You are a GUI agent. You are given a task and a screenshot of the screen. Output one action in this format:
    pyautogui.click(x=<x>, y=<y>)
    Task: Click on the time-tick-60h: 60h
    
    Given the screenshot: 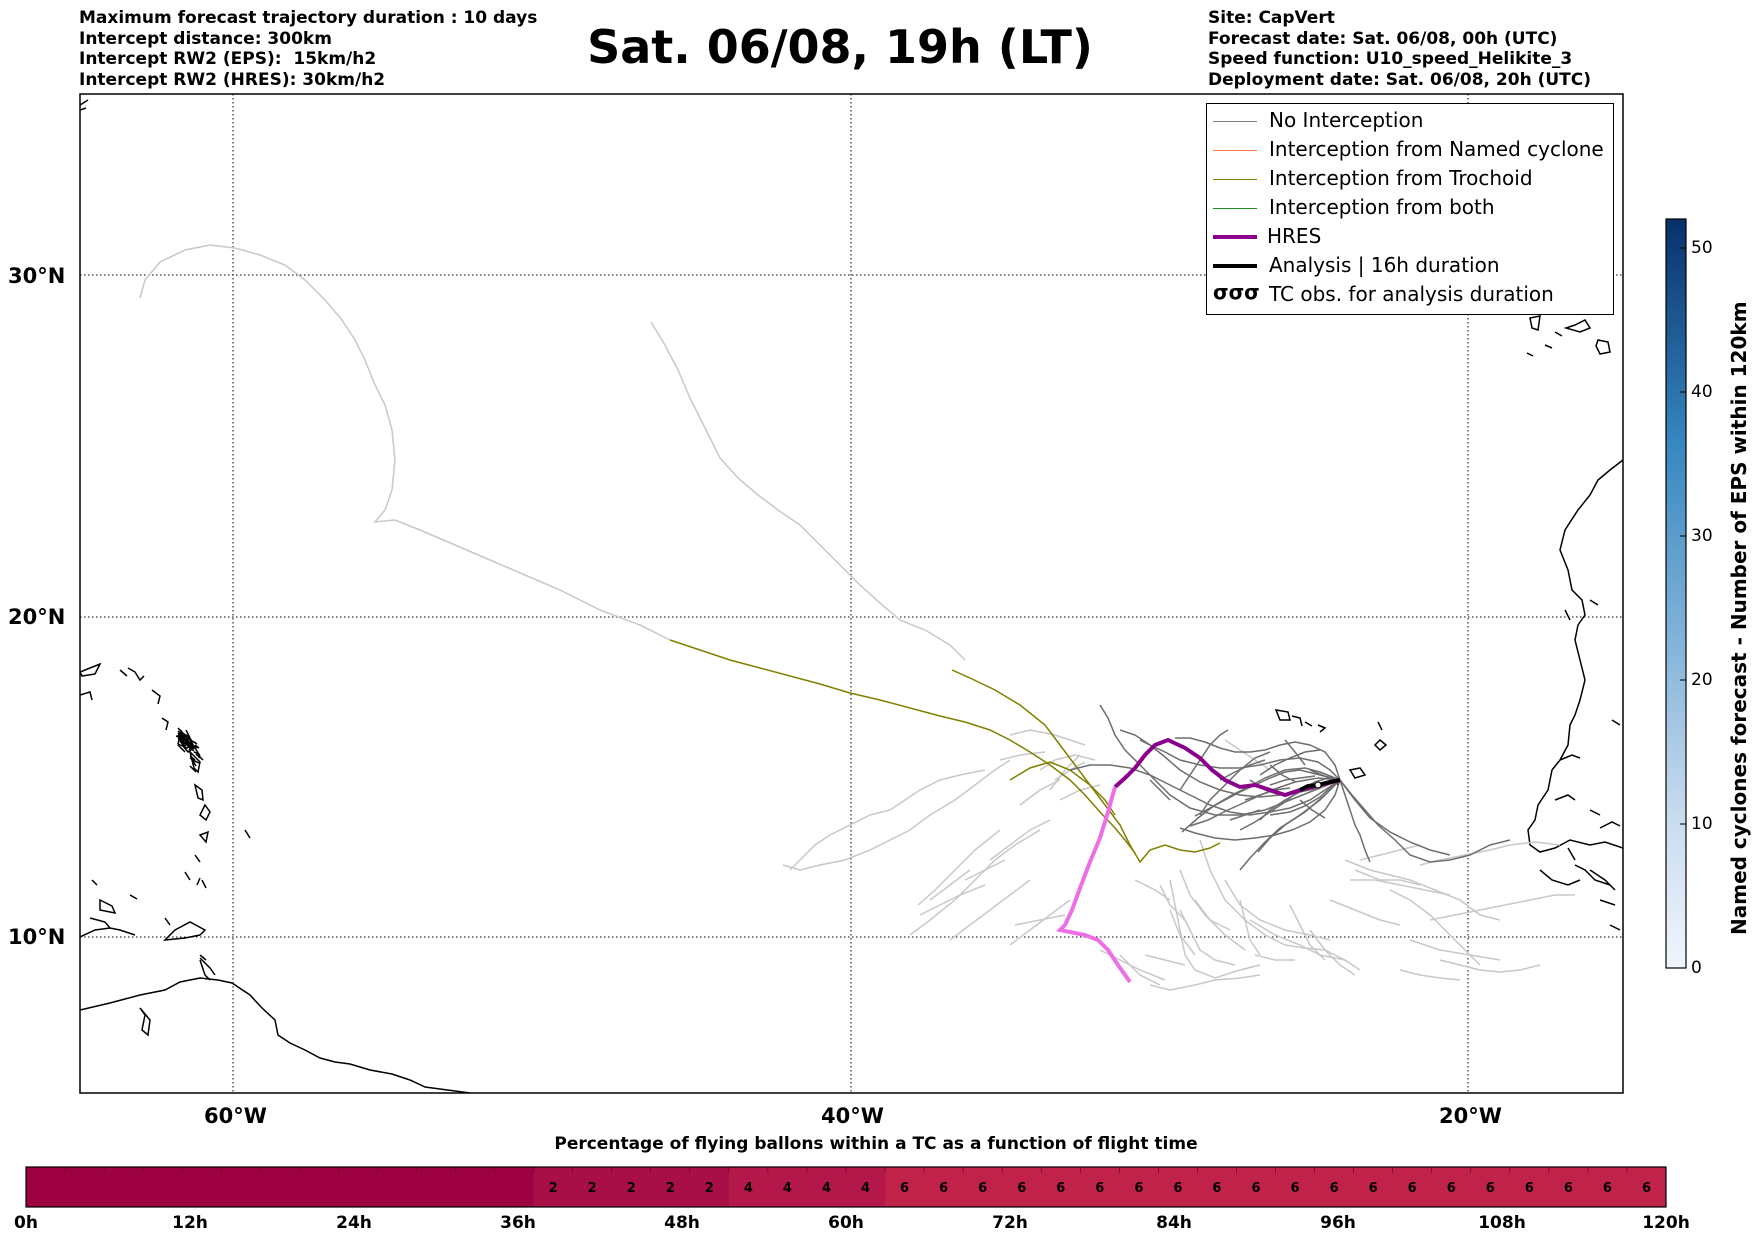 What is the action you would take?
    pyautogui.click(x=846, y=1223)
    